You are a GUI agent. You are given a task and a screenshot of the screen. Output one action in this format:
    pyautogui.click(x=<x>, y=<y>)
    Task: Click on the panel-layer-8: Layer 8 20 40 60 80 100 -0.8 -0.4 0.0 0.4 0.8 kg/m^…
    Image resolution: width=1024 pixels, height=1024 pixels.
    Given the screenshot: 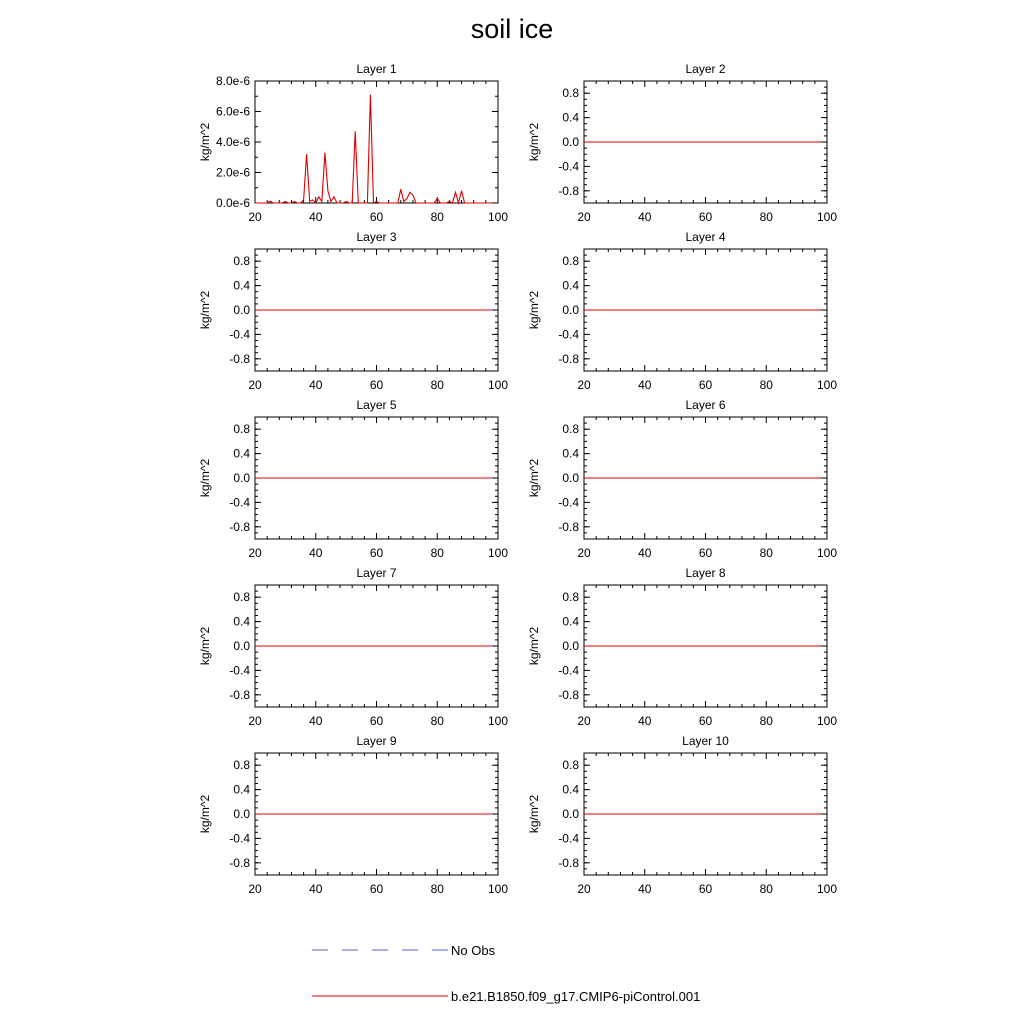 What is the action you would take?
    pyautogui.click(x=682, y=647)
    